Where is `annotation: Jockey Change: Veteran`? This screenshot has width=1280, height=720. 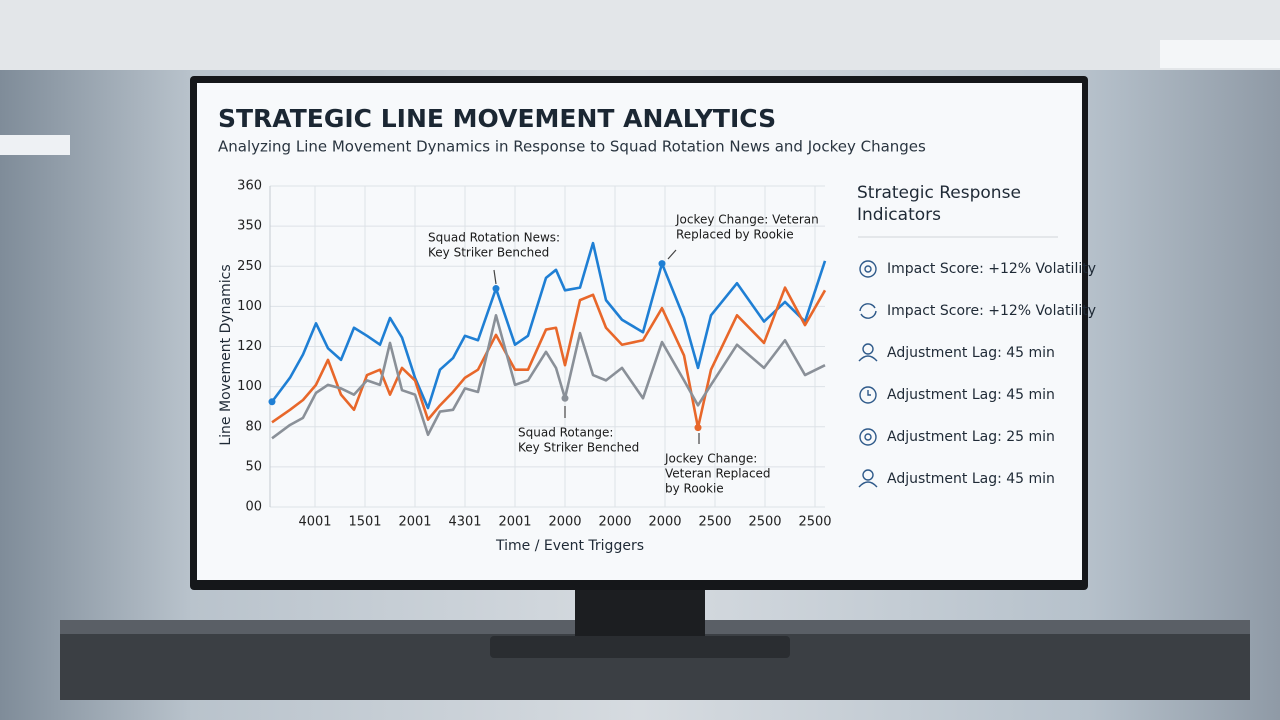 annotation: Jockey Change: Veteran is located at coordinates (747, 220).